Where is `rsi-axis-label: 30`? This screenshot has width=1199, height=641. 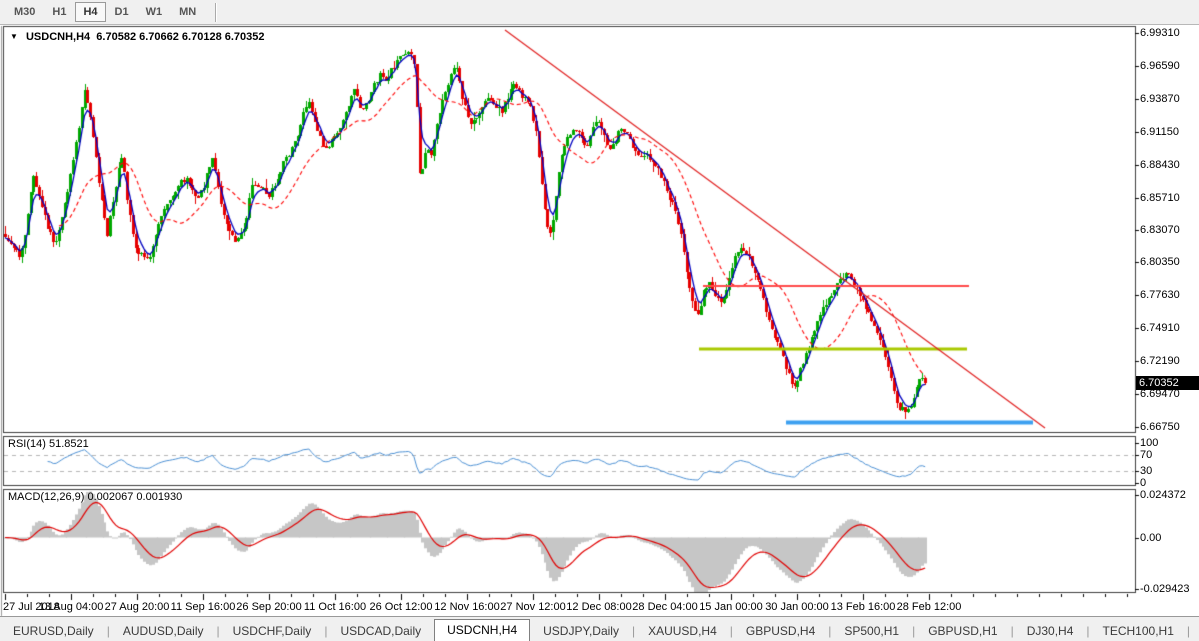
rsi-axis-label: 30 is located at coordinates (1146, 470).